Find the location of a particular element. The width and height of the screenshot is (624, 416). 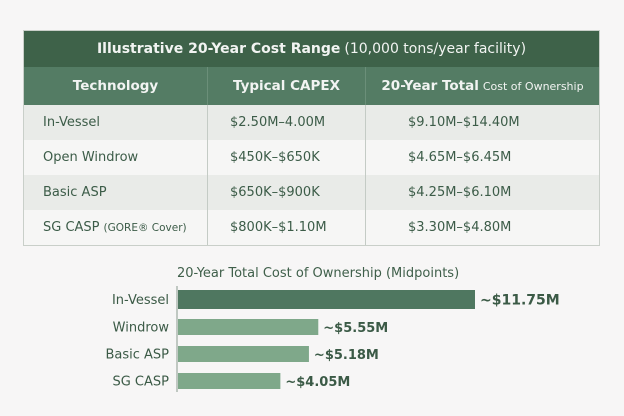

cell-capex: $450K–$650K is located at coordinates (287, 157).